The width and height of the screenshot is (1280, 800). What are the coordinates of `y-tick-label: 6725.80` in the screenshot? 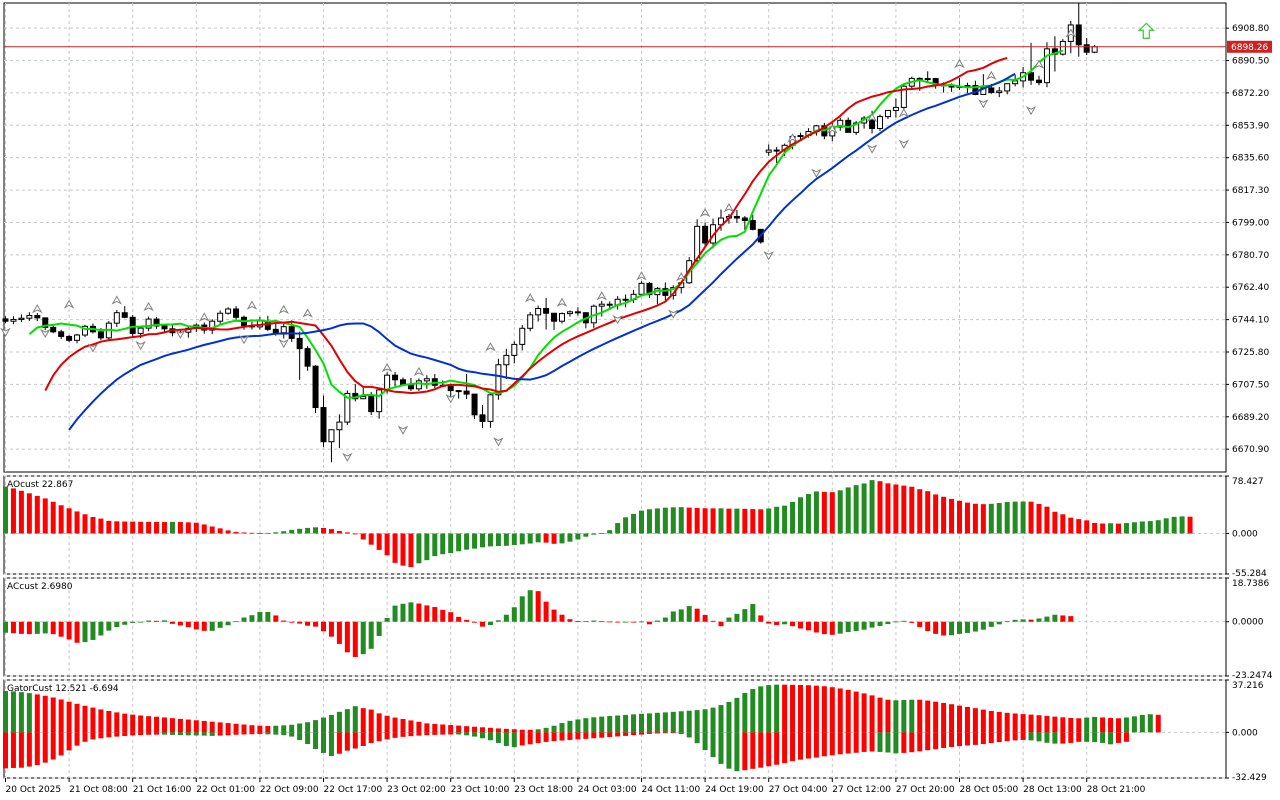 It's located at (1250, 353).